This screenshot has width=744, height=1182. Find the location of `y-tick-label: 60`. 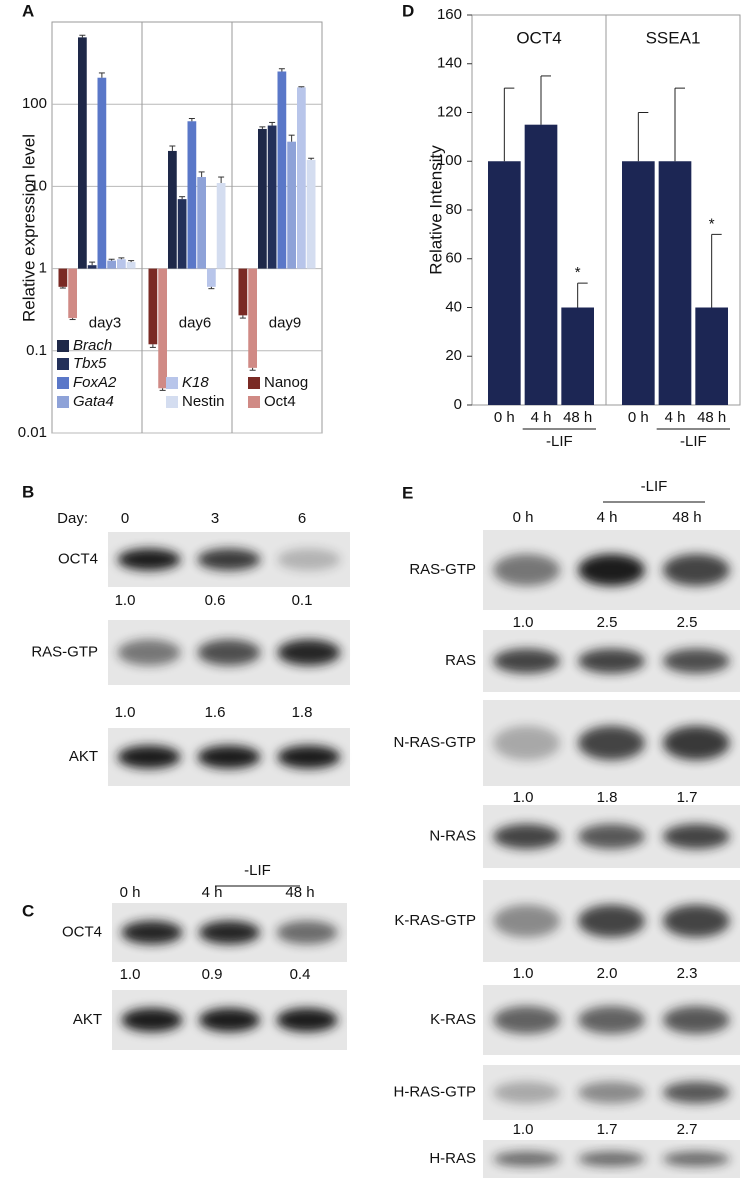

y-tick-label: 60 is located at coordinates (453, 258).